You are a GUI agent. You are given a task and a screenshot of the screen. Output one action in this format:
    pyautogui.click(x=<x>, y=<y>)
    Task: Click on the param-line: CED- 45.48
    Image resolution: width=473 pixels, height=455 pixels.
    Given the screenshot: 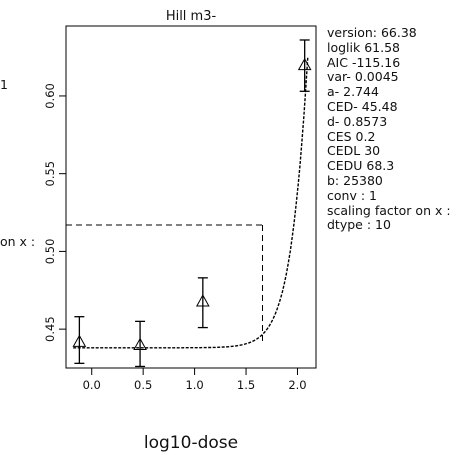 What is the action you would take?
    pyautogui.click(x=362, y=106)
    